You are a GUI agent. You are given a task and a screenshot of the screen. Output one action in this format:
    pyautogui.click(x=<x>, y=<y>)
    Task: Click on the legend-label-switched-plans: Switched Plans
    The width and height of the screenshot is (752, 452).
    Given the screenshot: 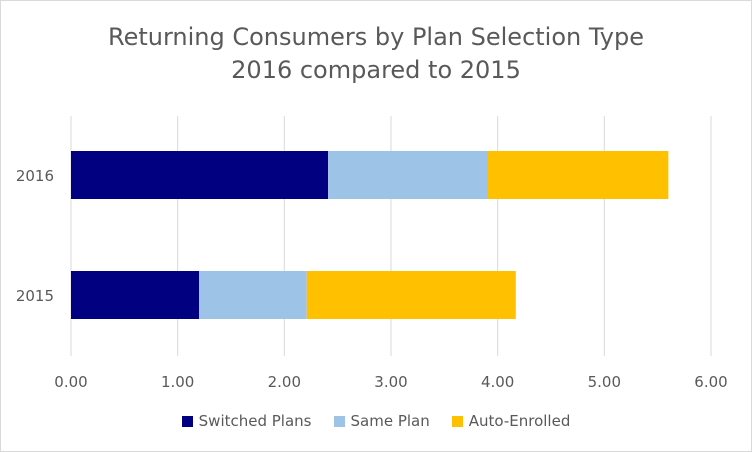 What is the action you would take?
    pyautogui.click(x=255, y=421)
    